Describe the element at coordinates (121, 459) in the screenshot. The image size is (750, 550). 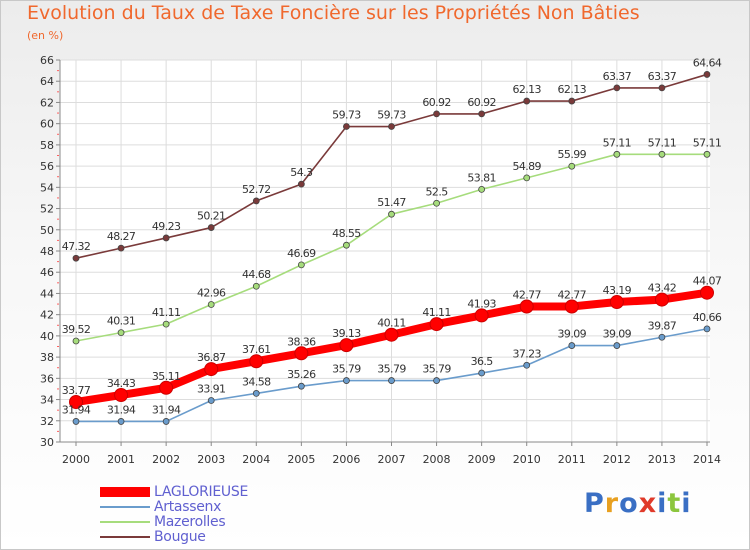
I see `x-tick-label: 2001` at that location.